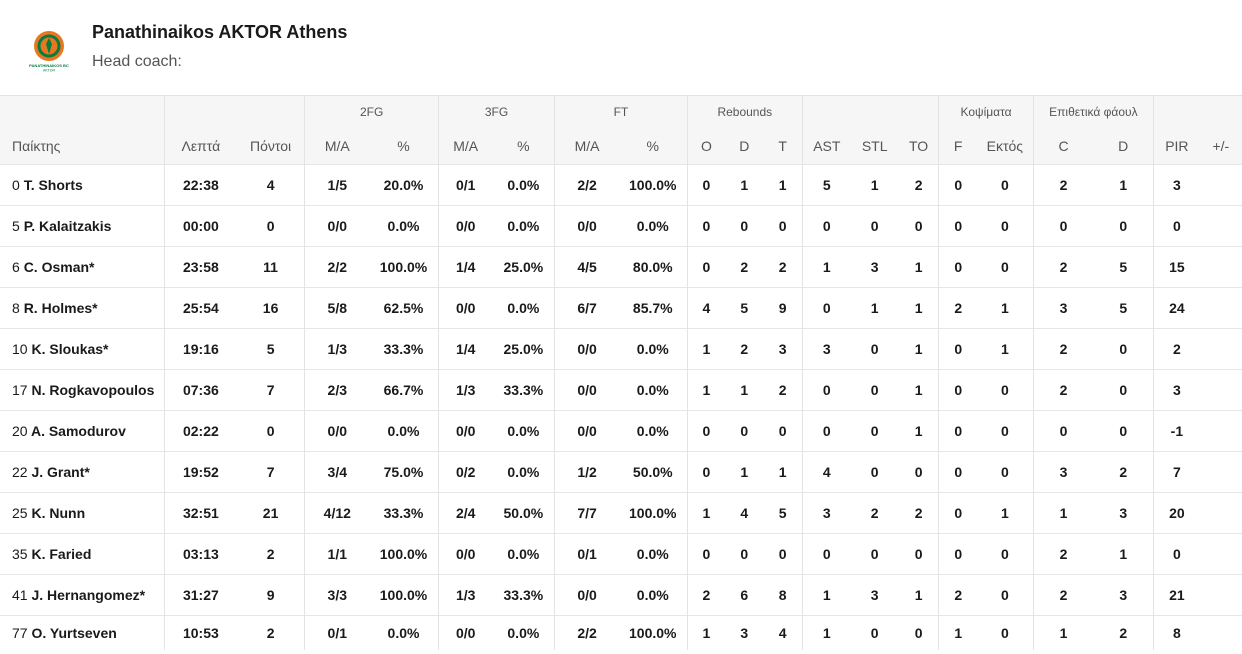 The image size is (1242, 654). I want to click on cell-points: 16, so click(270, 308).